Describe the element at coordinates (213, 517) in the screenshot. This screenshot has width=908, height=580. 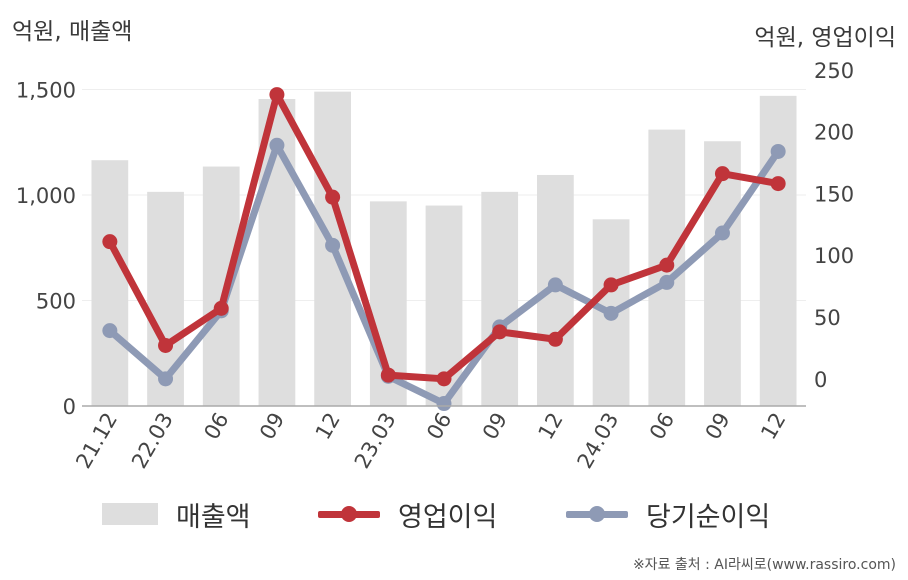
I see `legend-label-revenue: 매출액` at that location.